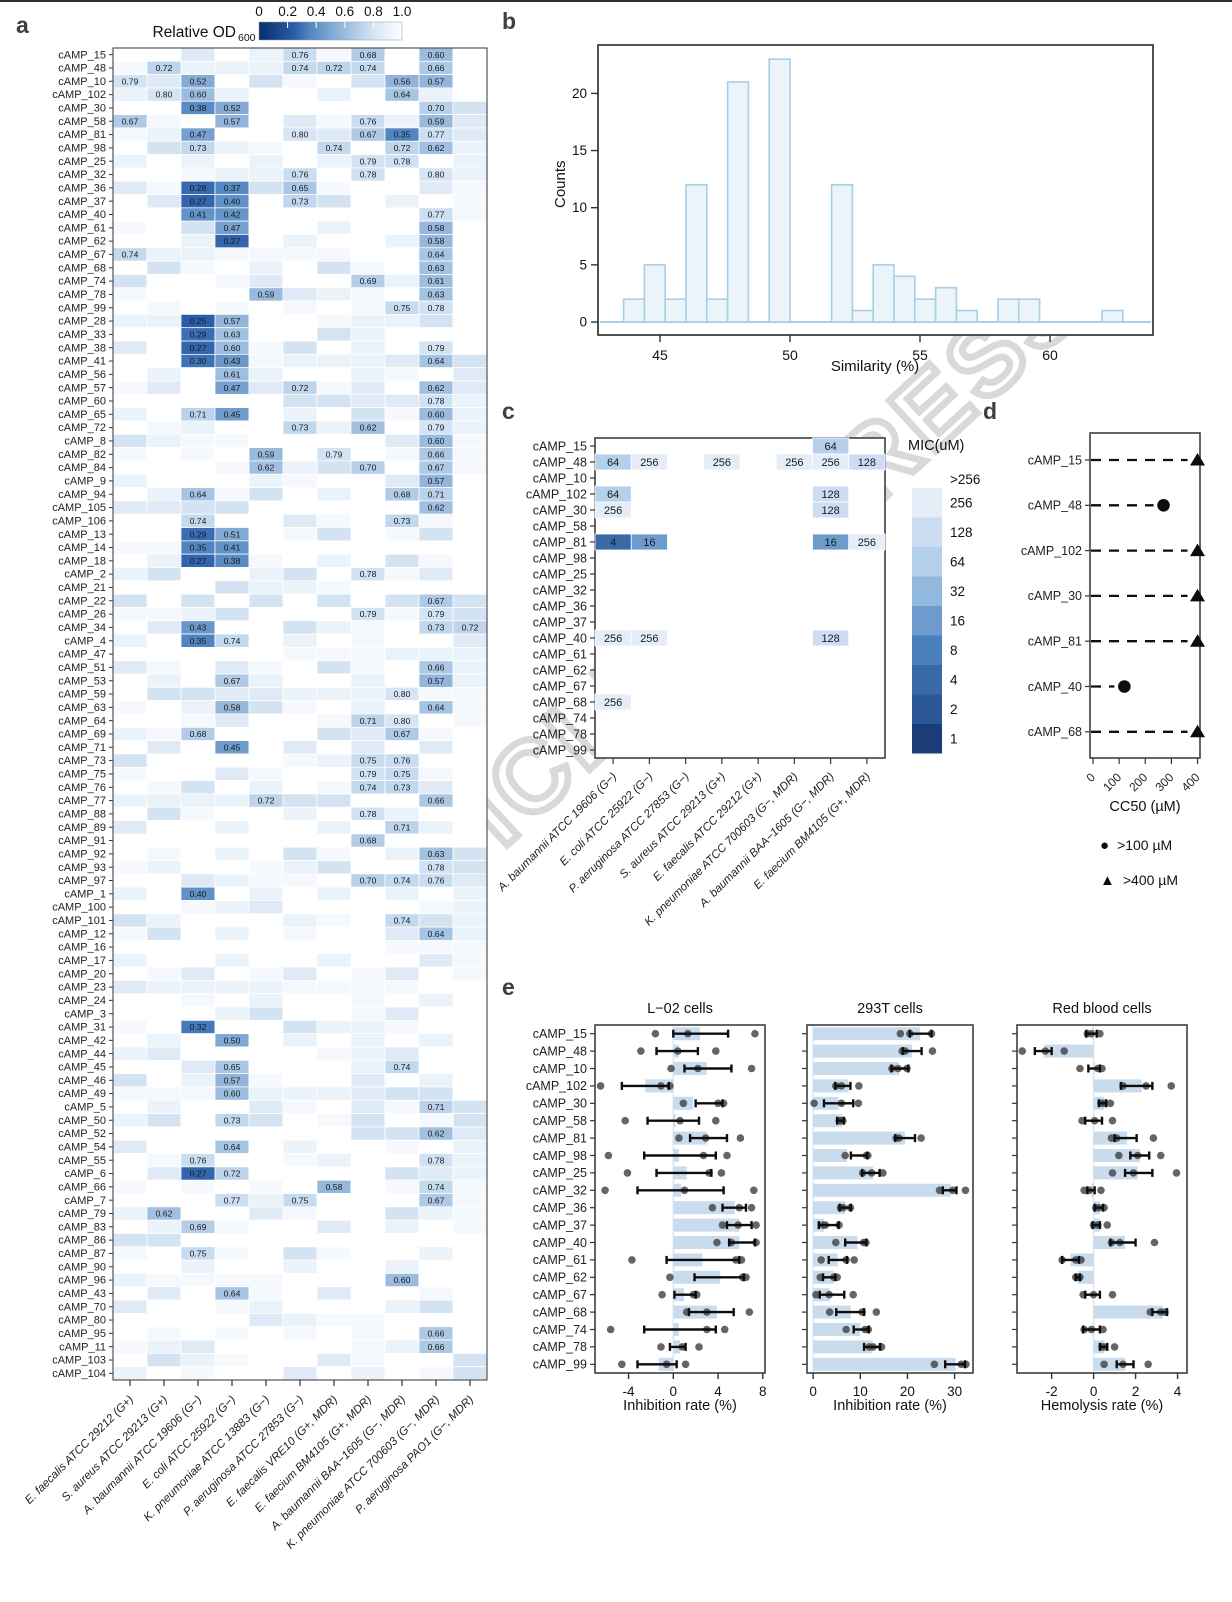 Image resolution: width=1232 pixels, height=1602 pixels. Describe the element at coordinates (82, 495) in the screenshot. I see `row-label: cAMP_94` at that location.